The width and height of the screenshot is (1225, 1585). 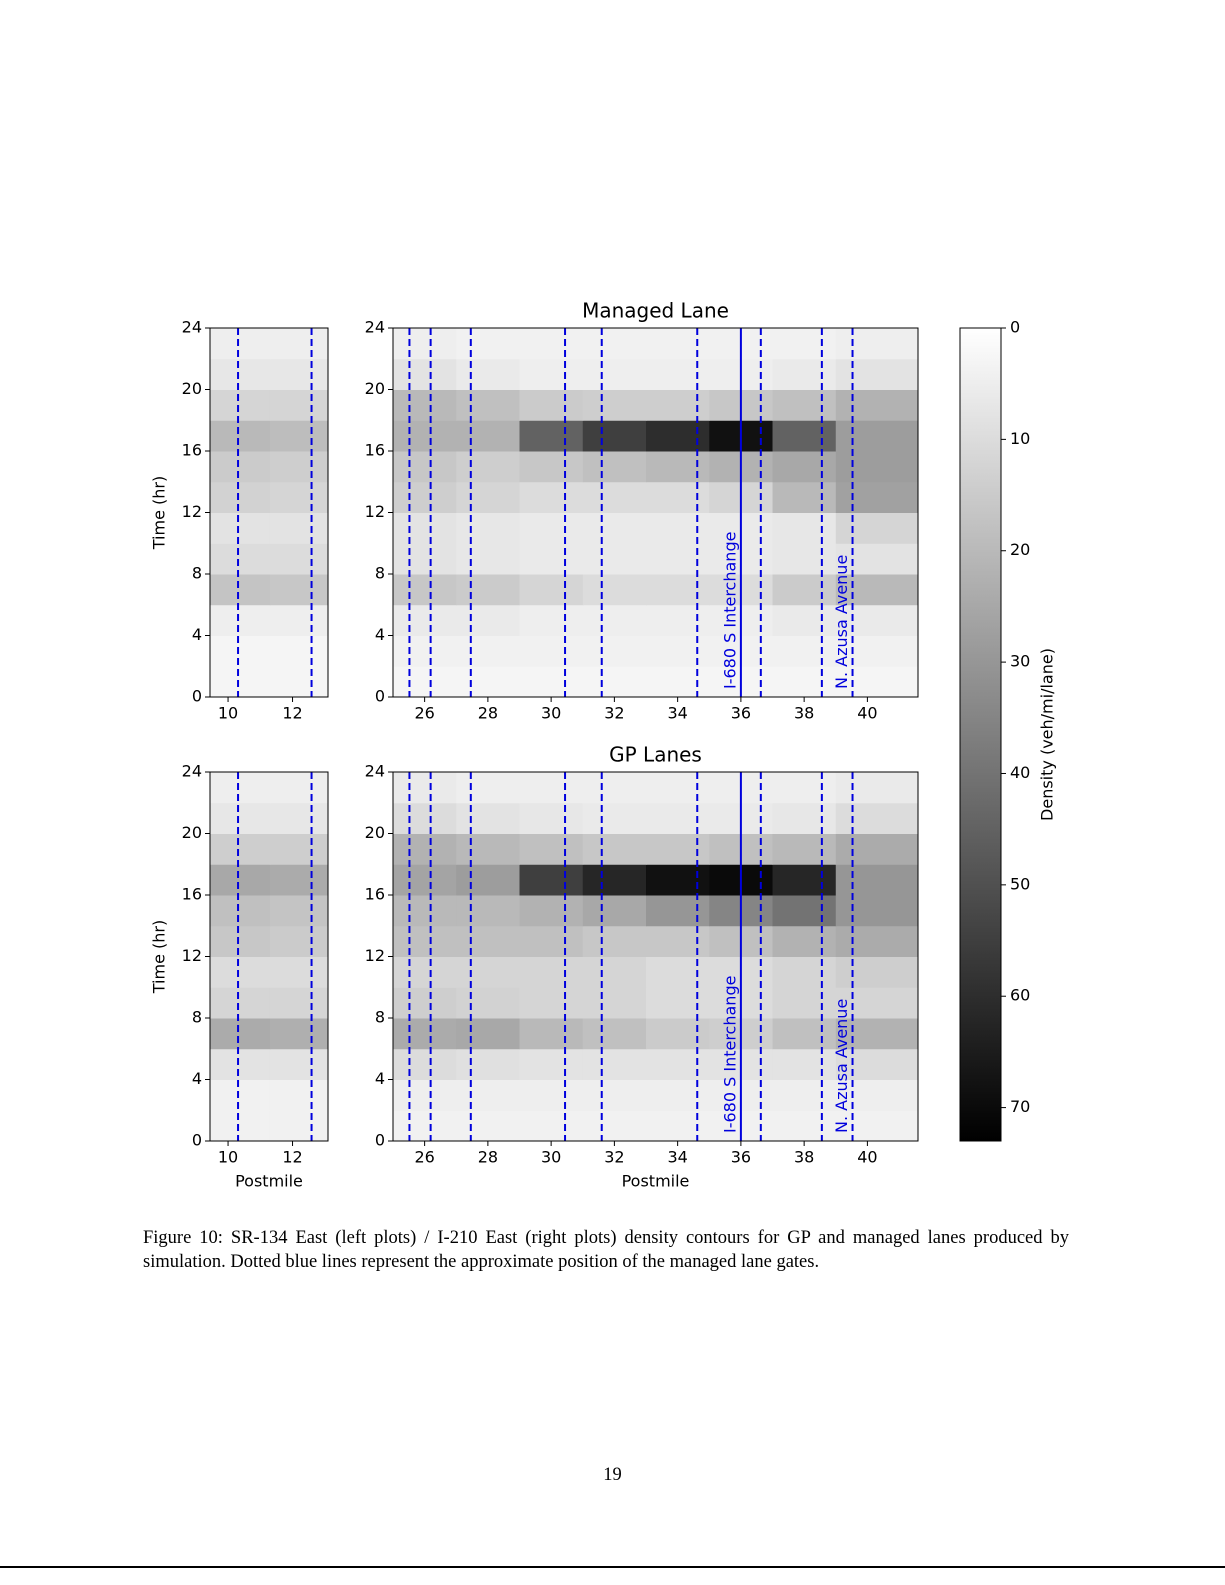 I want to click on x-tick-label: 30, so click(x=551, y=713).